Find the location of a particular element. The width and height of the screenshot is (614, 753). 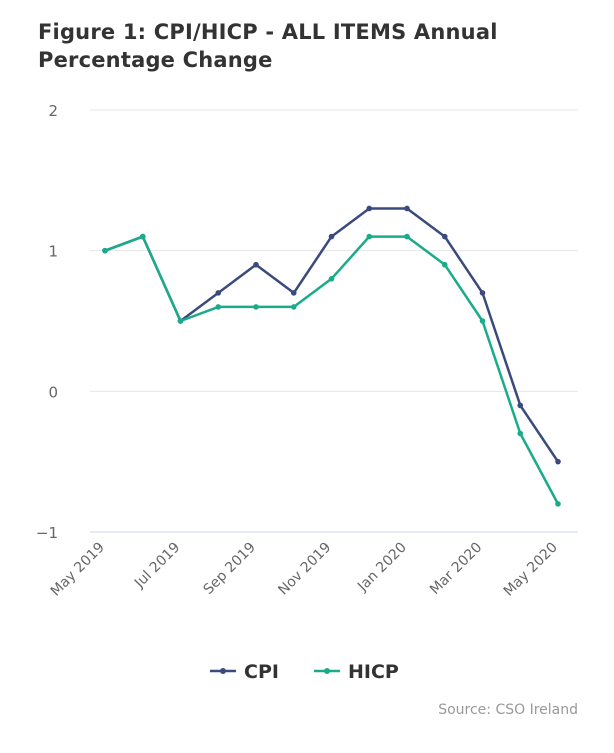

legend-item-hicp: HICP is located at coordinates (356, 672).